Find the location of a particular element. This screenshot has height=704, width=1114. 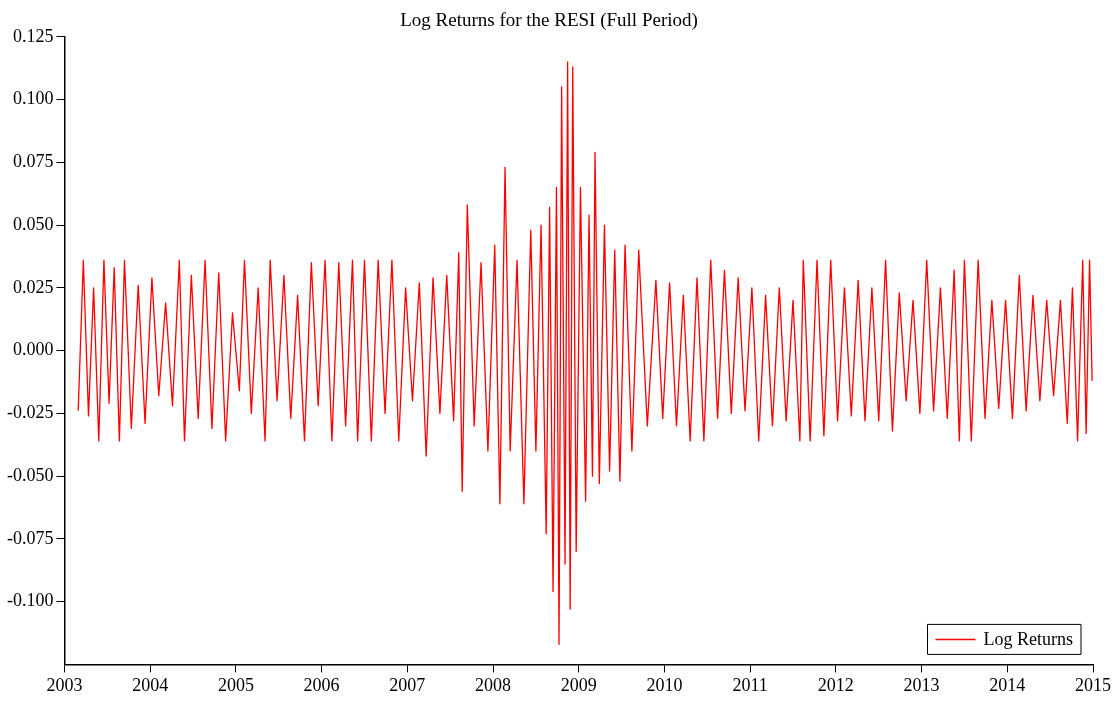

y-tick-label: 0.100 is located at coordinates (33, 98).